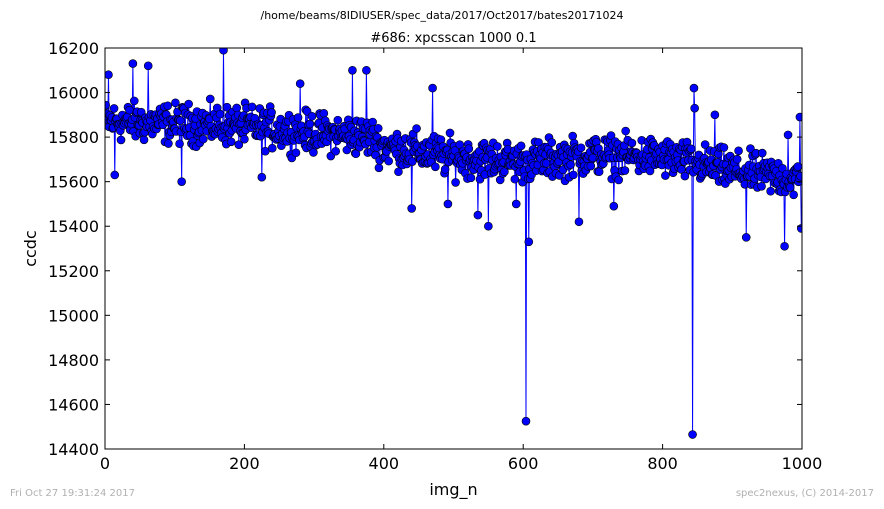 The width and height of the screenshot is (884, 509). Describe the element at coordinates (73, 493) in the screenshot. I see `footer-timestamp: Fri Oct 27 19:31:24 2017` at that location.